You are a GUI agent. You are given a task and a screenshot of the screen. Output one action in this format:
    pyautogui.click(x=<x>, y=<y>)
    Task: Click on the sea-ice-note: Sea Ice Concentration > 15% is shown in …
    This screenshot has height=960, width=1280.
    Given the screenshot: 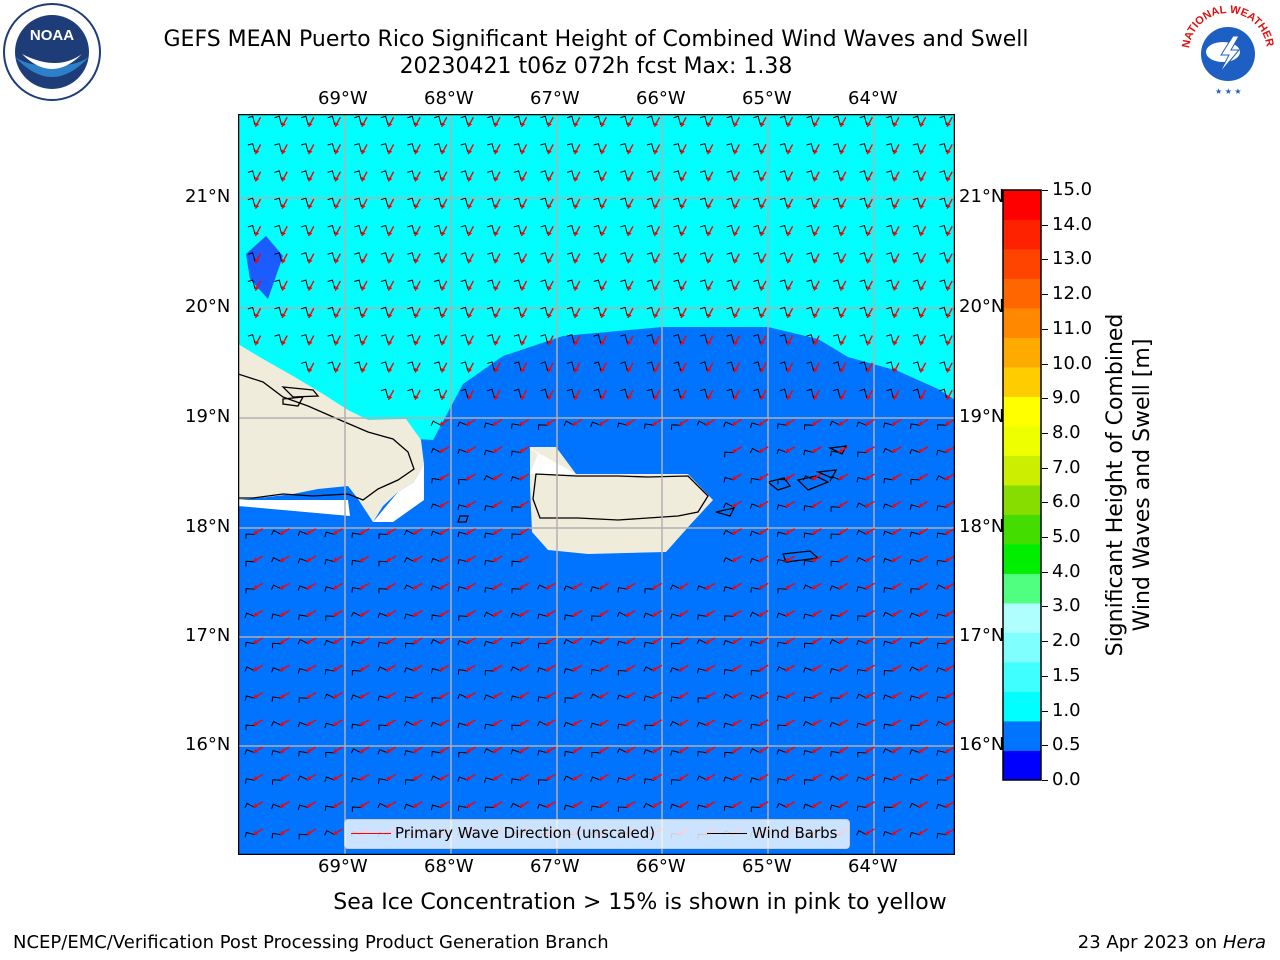 What is the action you would take?
    pyautogui.click(x=640, y=902)
    